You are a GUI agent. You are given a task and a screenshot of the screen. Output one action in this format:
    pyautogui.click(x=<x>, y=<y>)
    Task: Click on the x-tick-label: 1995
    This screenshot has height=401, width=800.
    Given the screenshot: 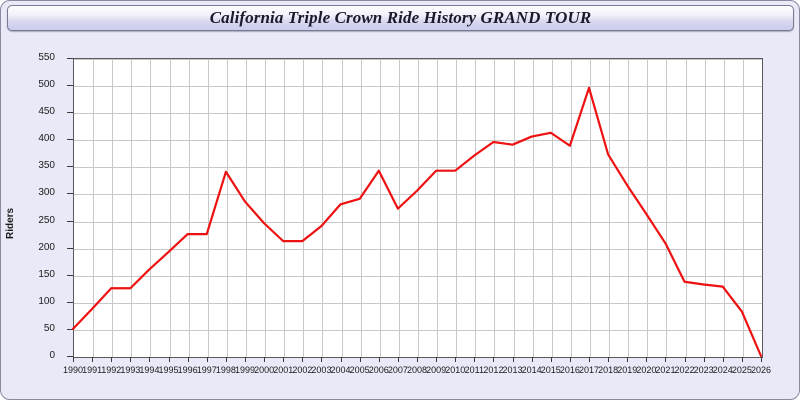 What is the action you would take?
    pyautogui.click(x=168, y=370)
    